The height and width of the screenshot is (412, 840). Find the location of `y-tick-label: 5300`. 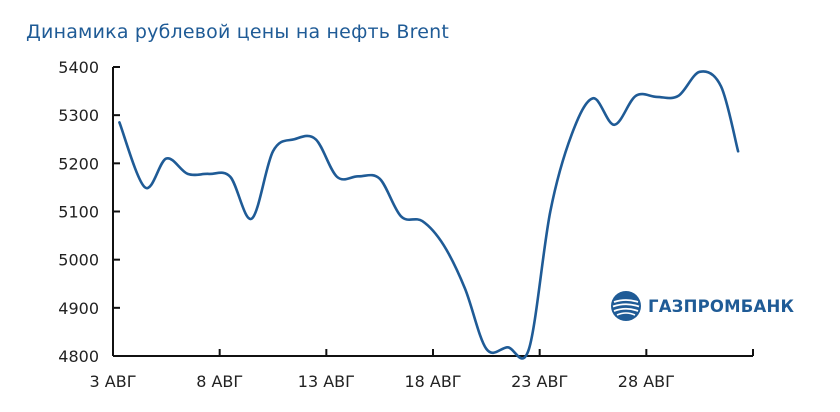

y-tick-label: 5300 is located at coordinates (78, 115).